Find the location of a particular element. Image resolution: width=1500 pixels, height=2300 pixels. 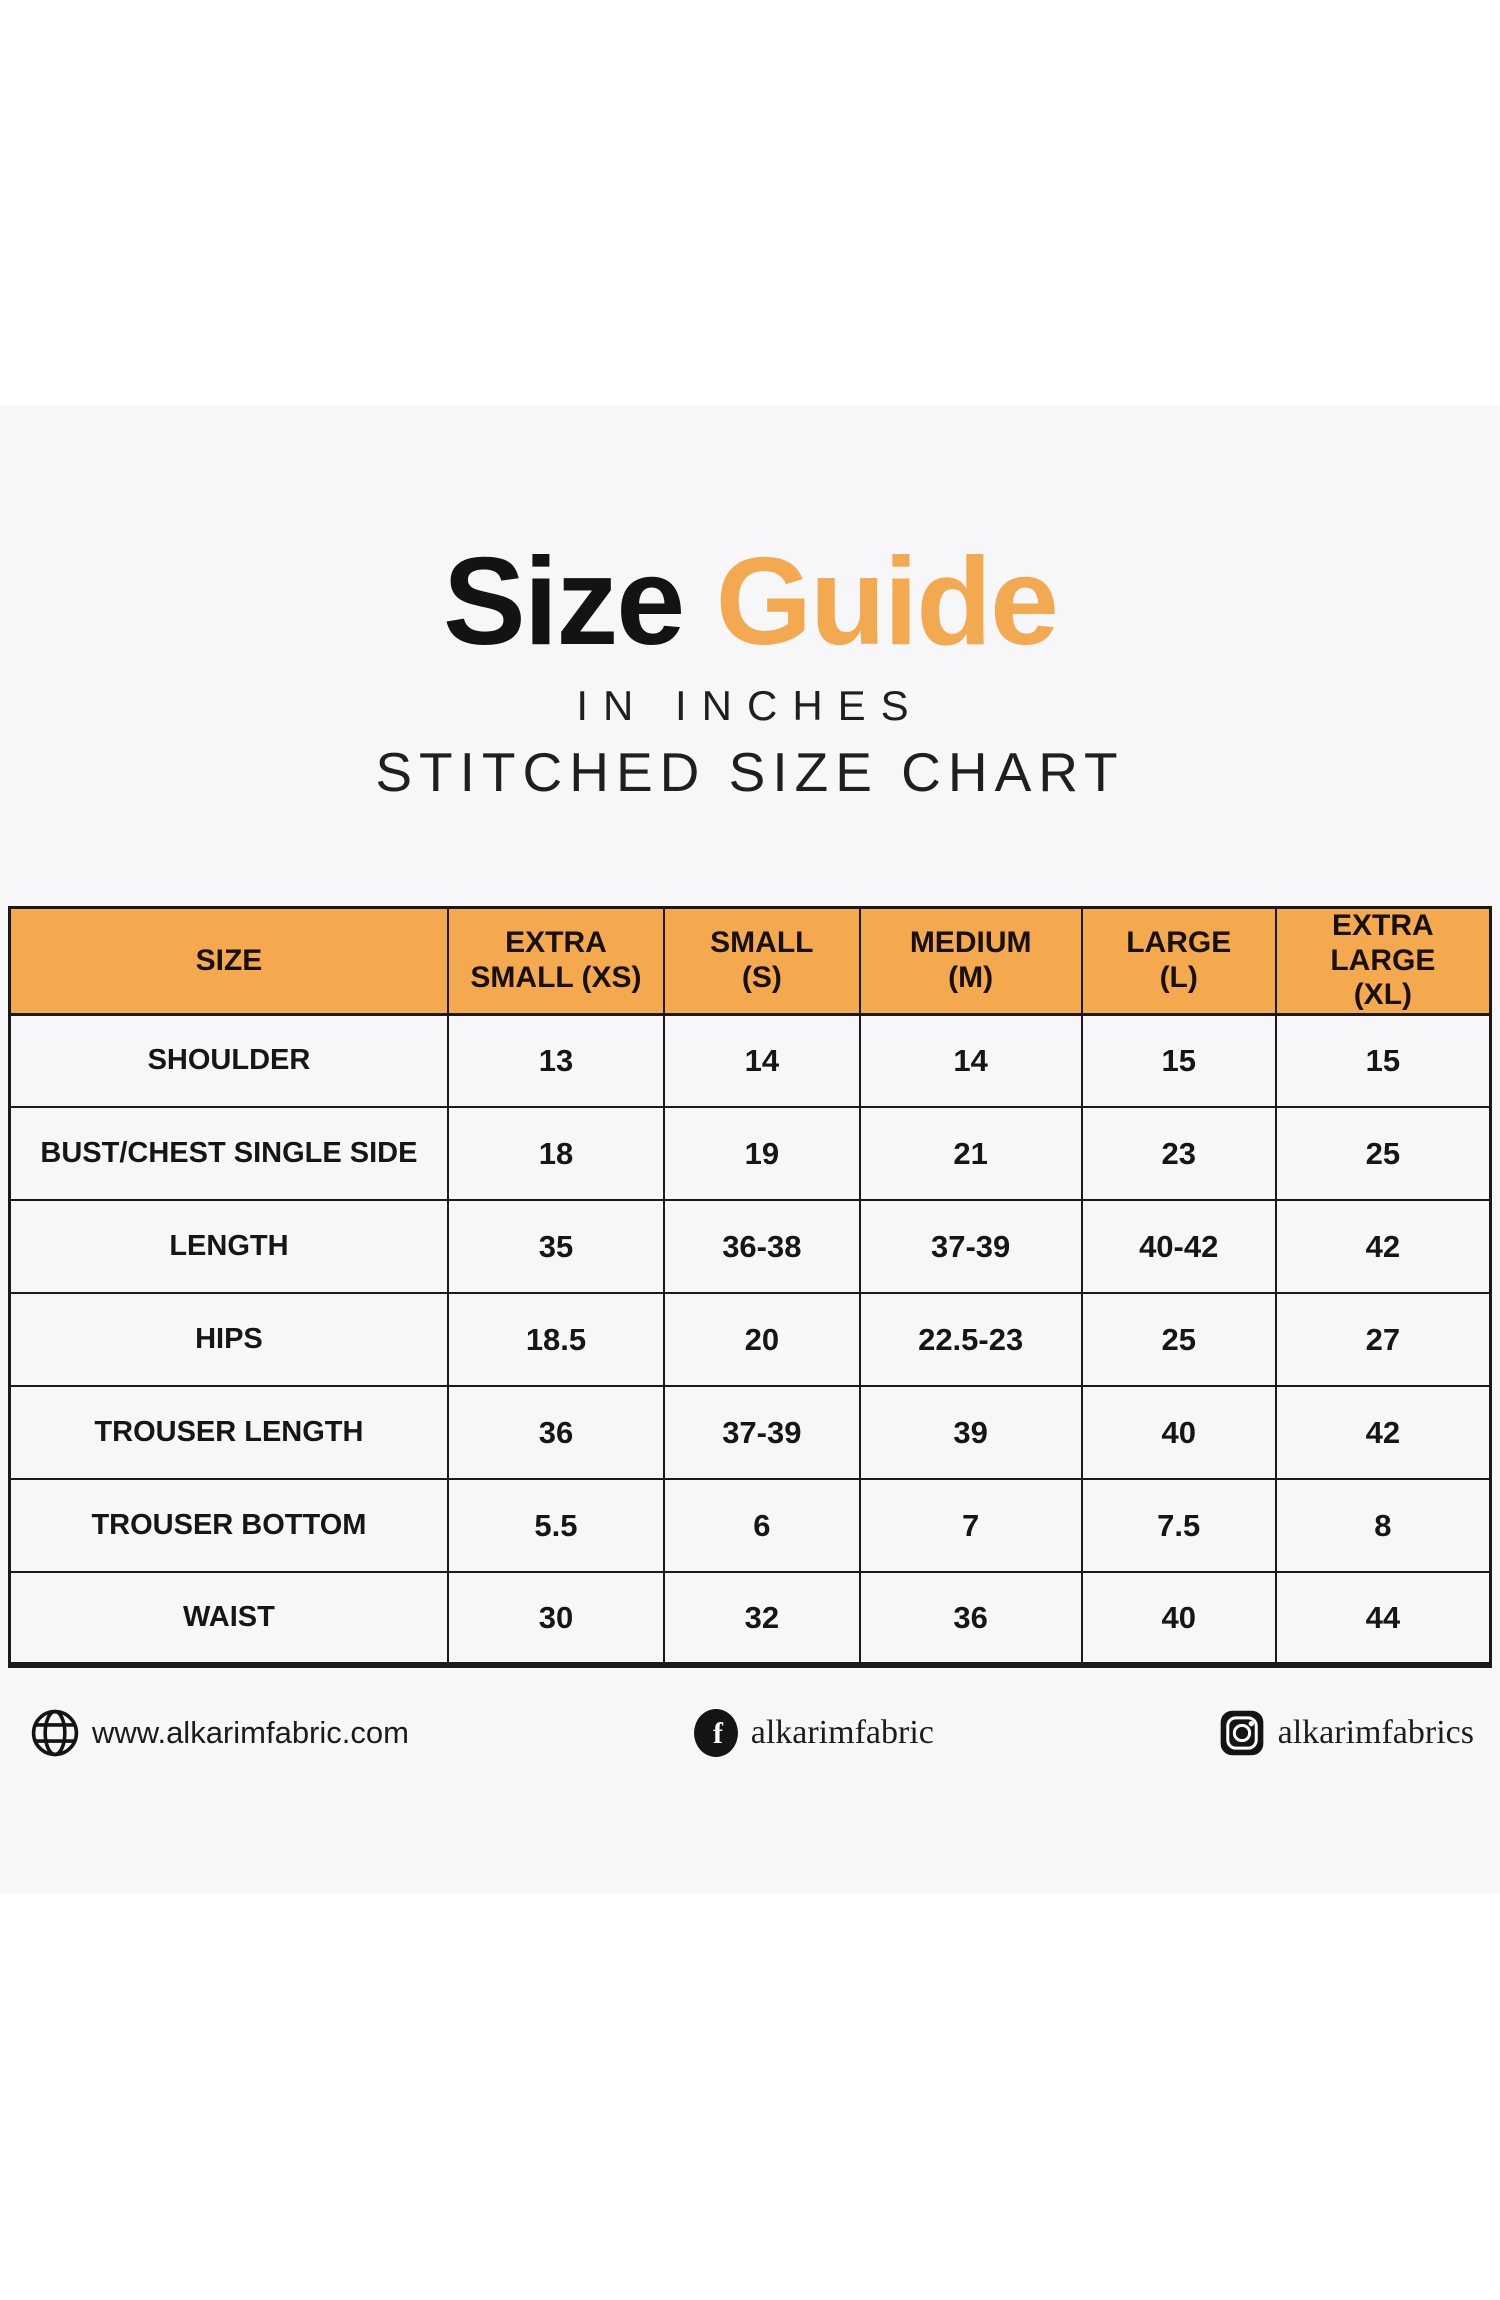

table-cell: 40-42 is located at coordinates (1178, 1246).